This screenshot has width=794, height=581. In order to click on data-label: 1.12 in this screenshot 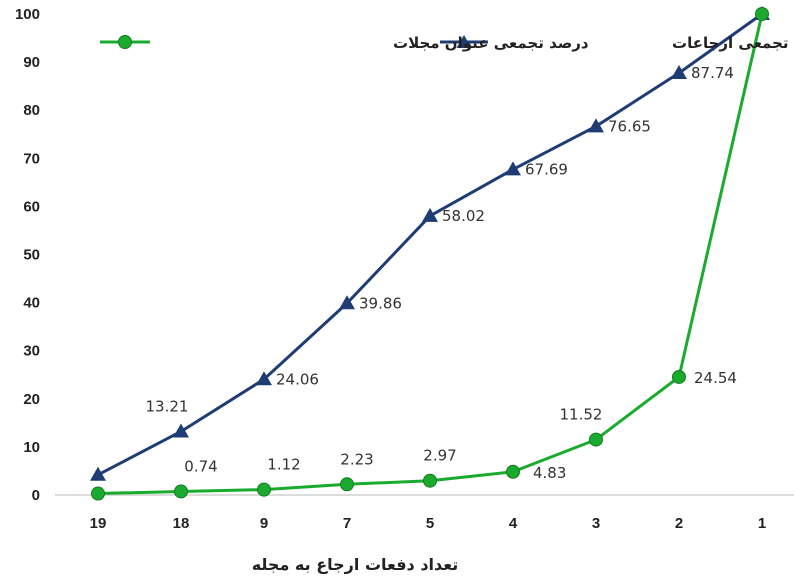, I will do `click(283, 465)`.